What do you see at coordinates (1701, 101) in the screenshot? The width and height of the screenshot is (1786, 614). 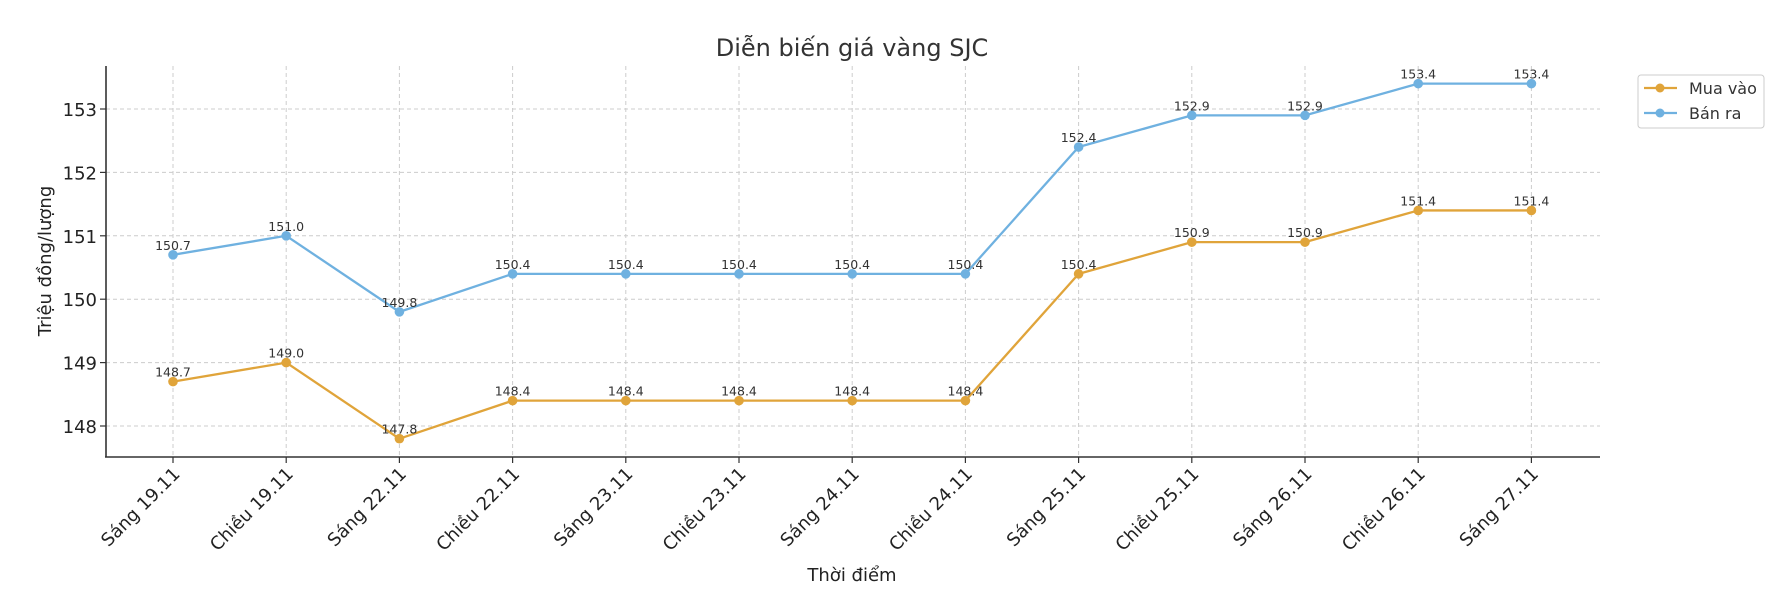 I see `legend: Mua vào Bán ra` at bounding box center [1701, 101].